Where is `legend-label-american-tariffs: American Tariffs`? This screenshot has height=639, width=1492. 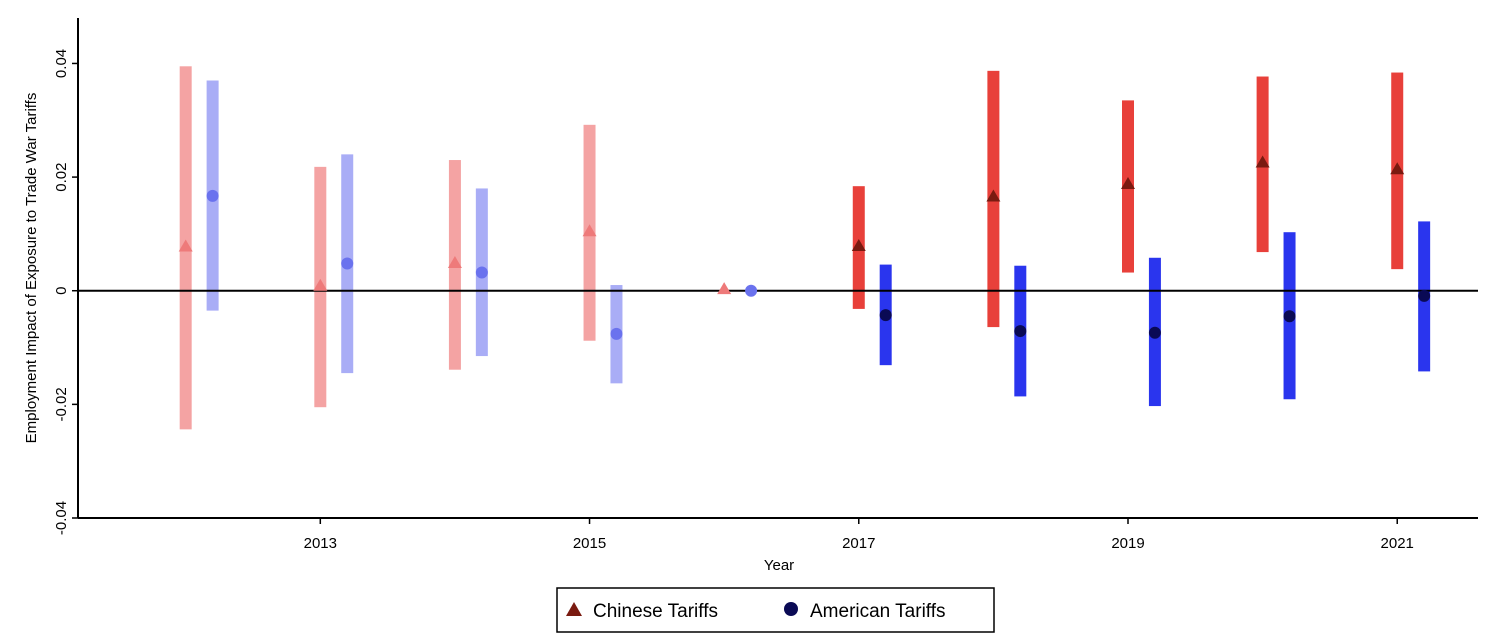 legend-label-american-tariffs: American Tariffs is located at coordinates (878, 611).